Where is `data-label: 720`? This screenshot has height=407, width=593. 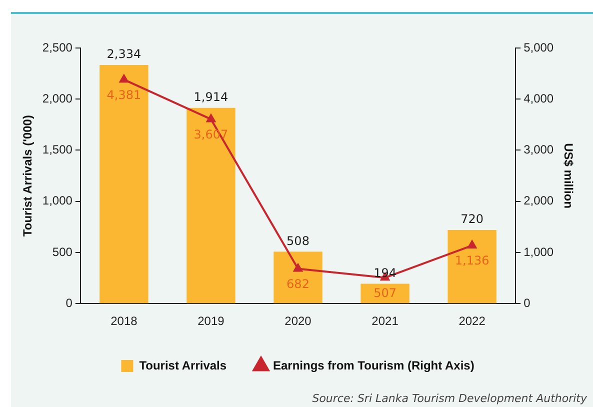 data-label: 720 is located at coordinates (472, 219).